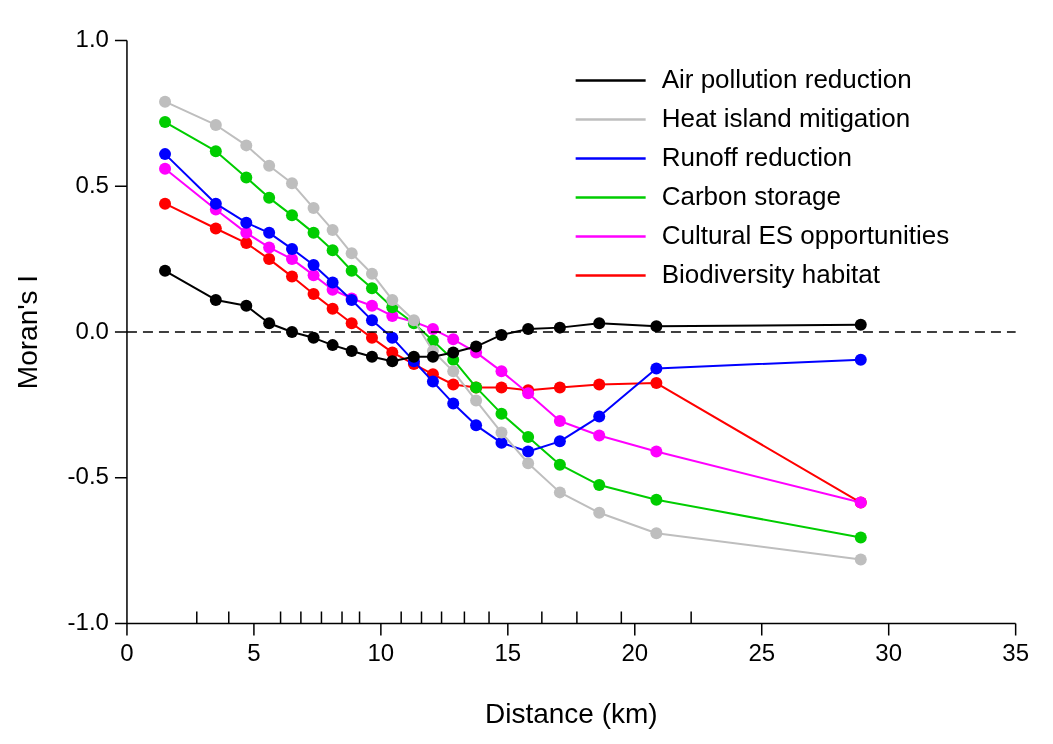  What do you see at coordinates (381, 652) in the screenshot?
I see `x-tick-label: 10` at bounding box center [381, 652].